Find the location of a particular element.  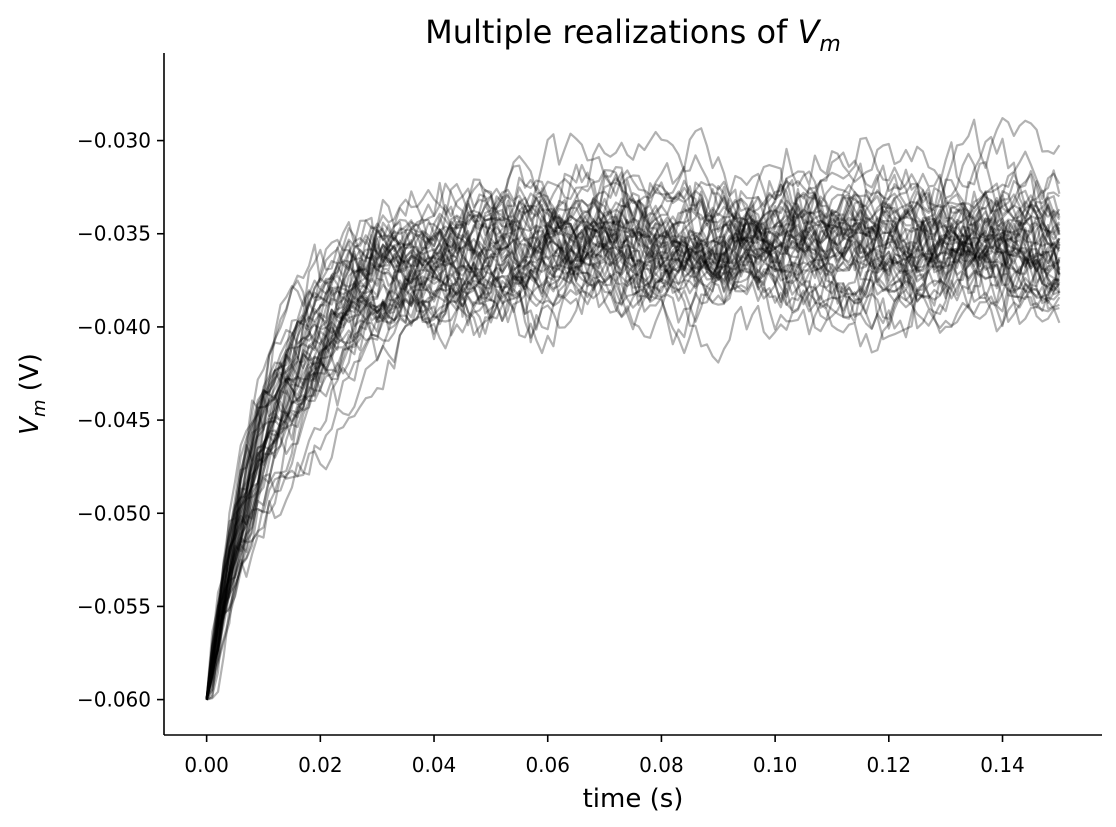

x-ticks: 0.00 0.02 0.04 0.06 0.08 0.10 0.12 0.14 is located at coordinates (604, 756).